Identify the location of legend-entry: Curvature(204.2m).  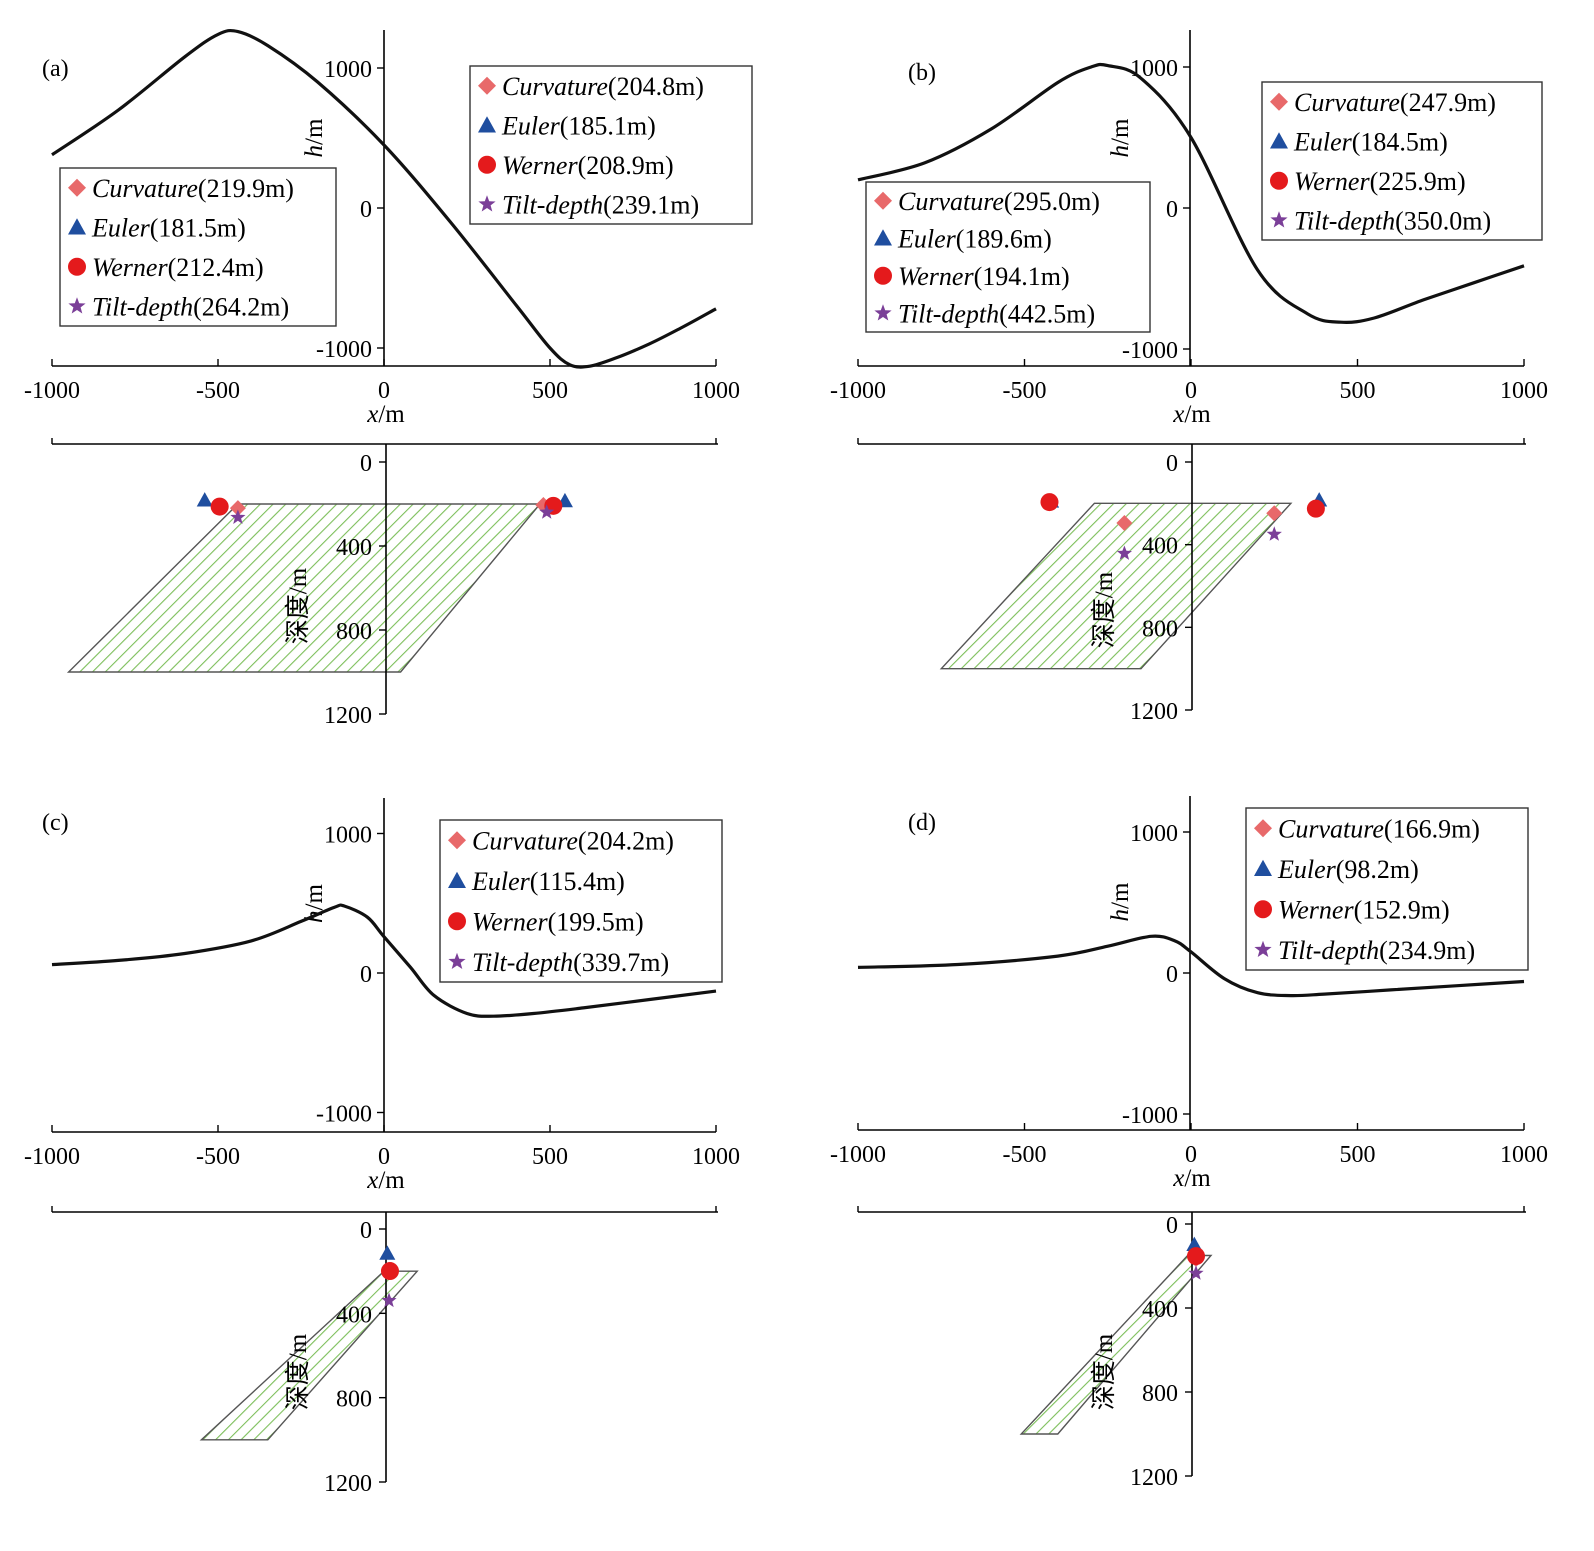
(573, 840).